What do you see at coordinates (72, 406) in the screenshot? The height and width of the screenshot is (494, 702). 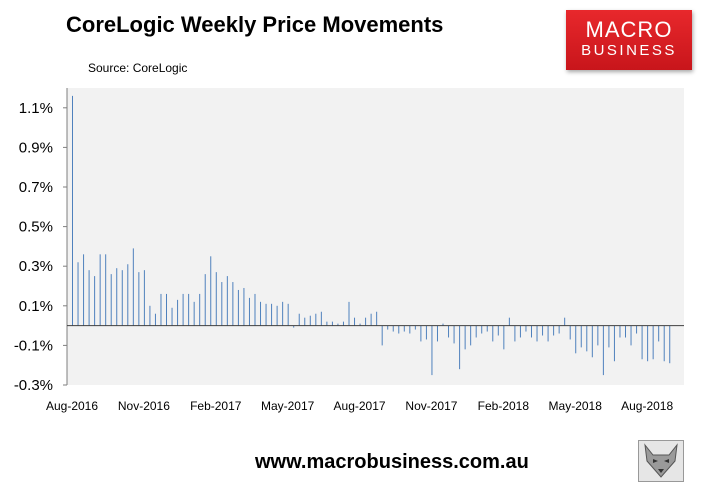 I see `x-tick-label: Aug-2016` at bounding box center [72, 406].